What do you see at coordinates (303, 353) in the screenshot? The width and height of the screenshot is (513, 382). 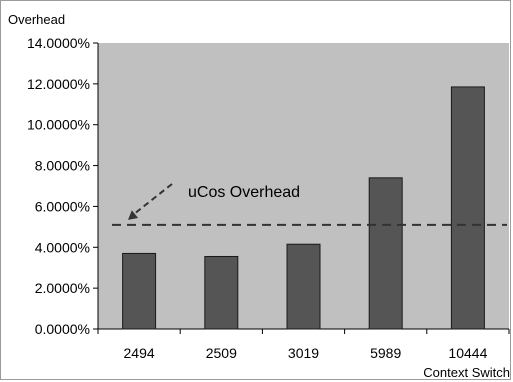 I see `x-tick-label: 3019` at bounding box center [303, 353].